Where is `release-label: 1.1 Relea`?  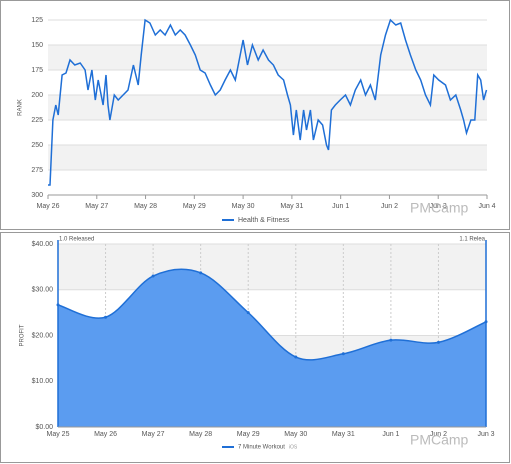 release-label: 1.1 Relea is located at coordinates (472, 240).